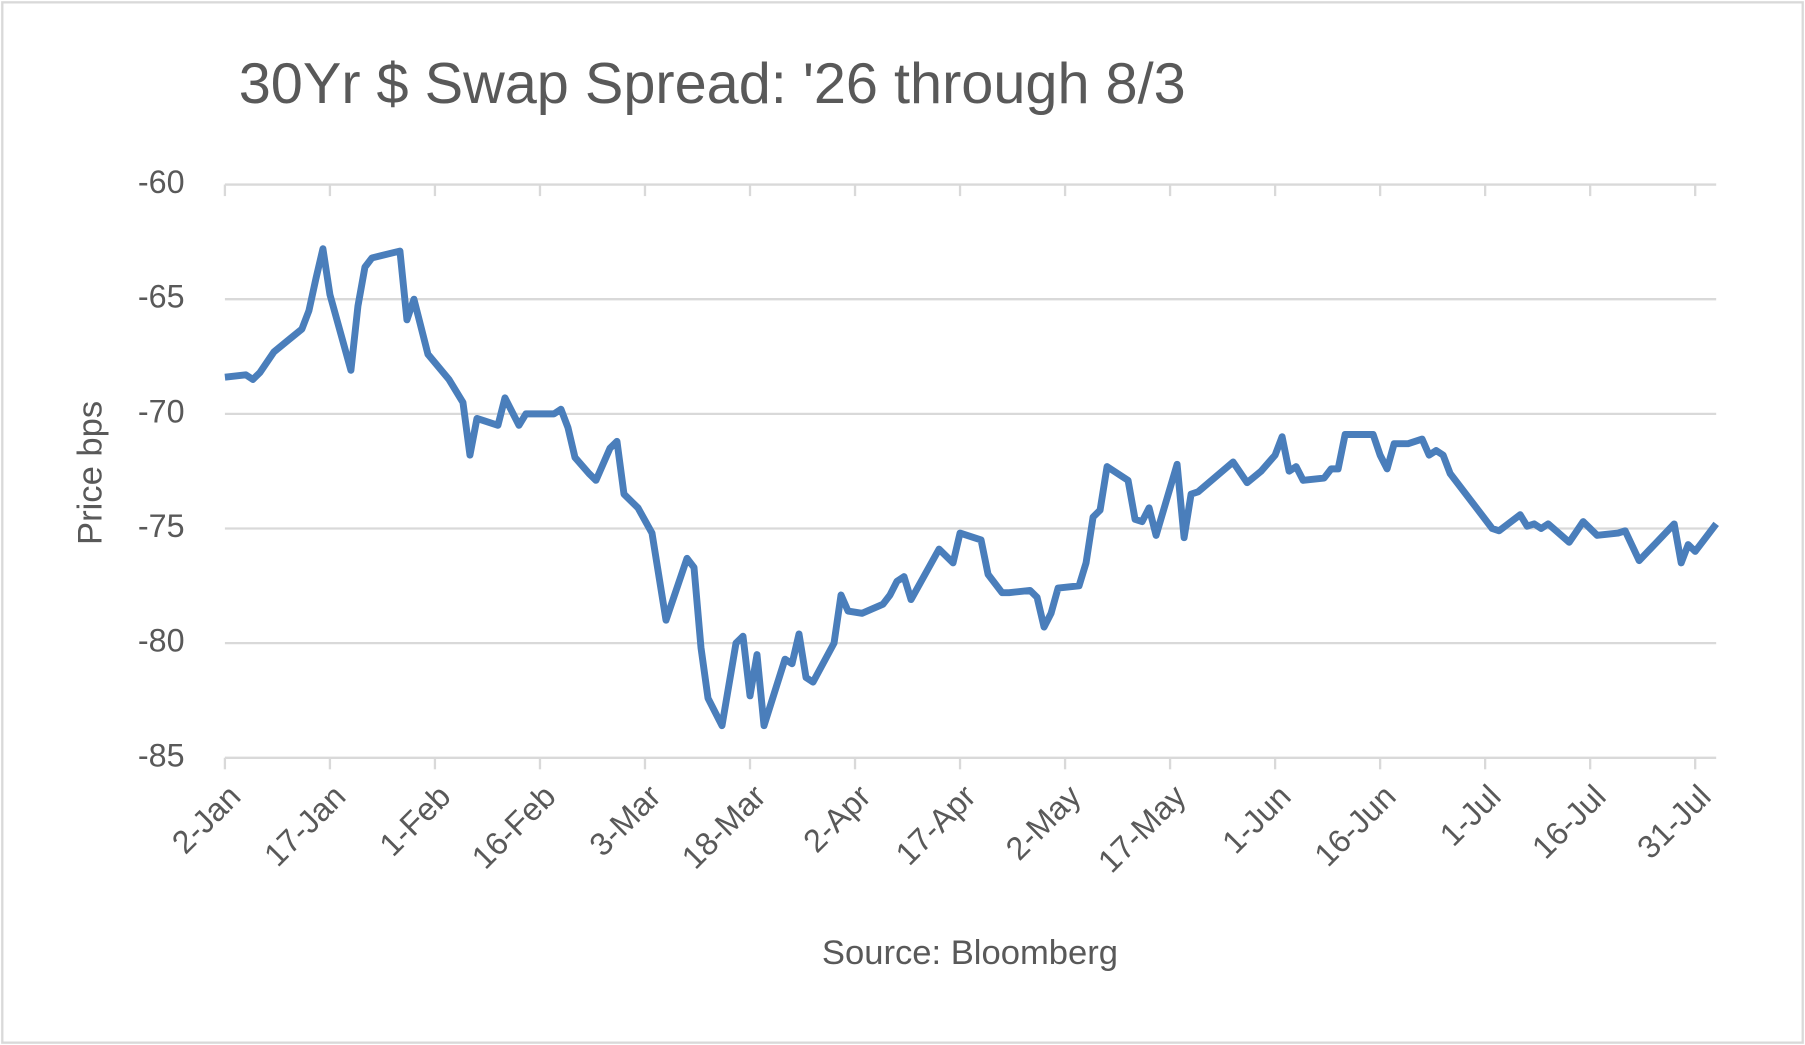 This screenshot has width=1805, height=1045. I want to click on y-tick-label: -85, so click(161, 755).